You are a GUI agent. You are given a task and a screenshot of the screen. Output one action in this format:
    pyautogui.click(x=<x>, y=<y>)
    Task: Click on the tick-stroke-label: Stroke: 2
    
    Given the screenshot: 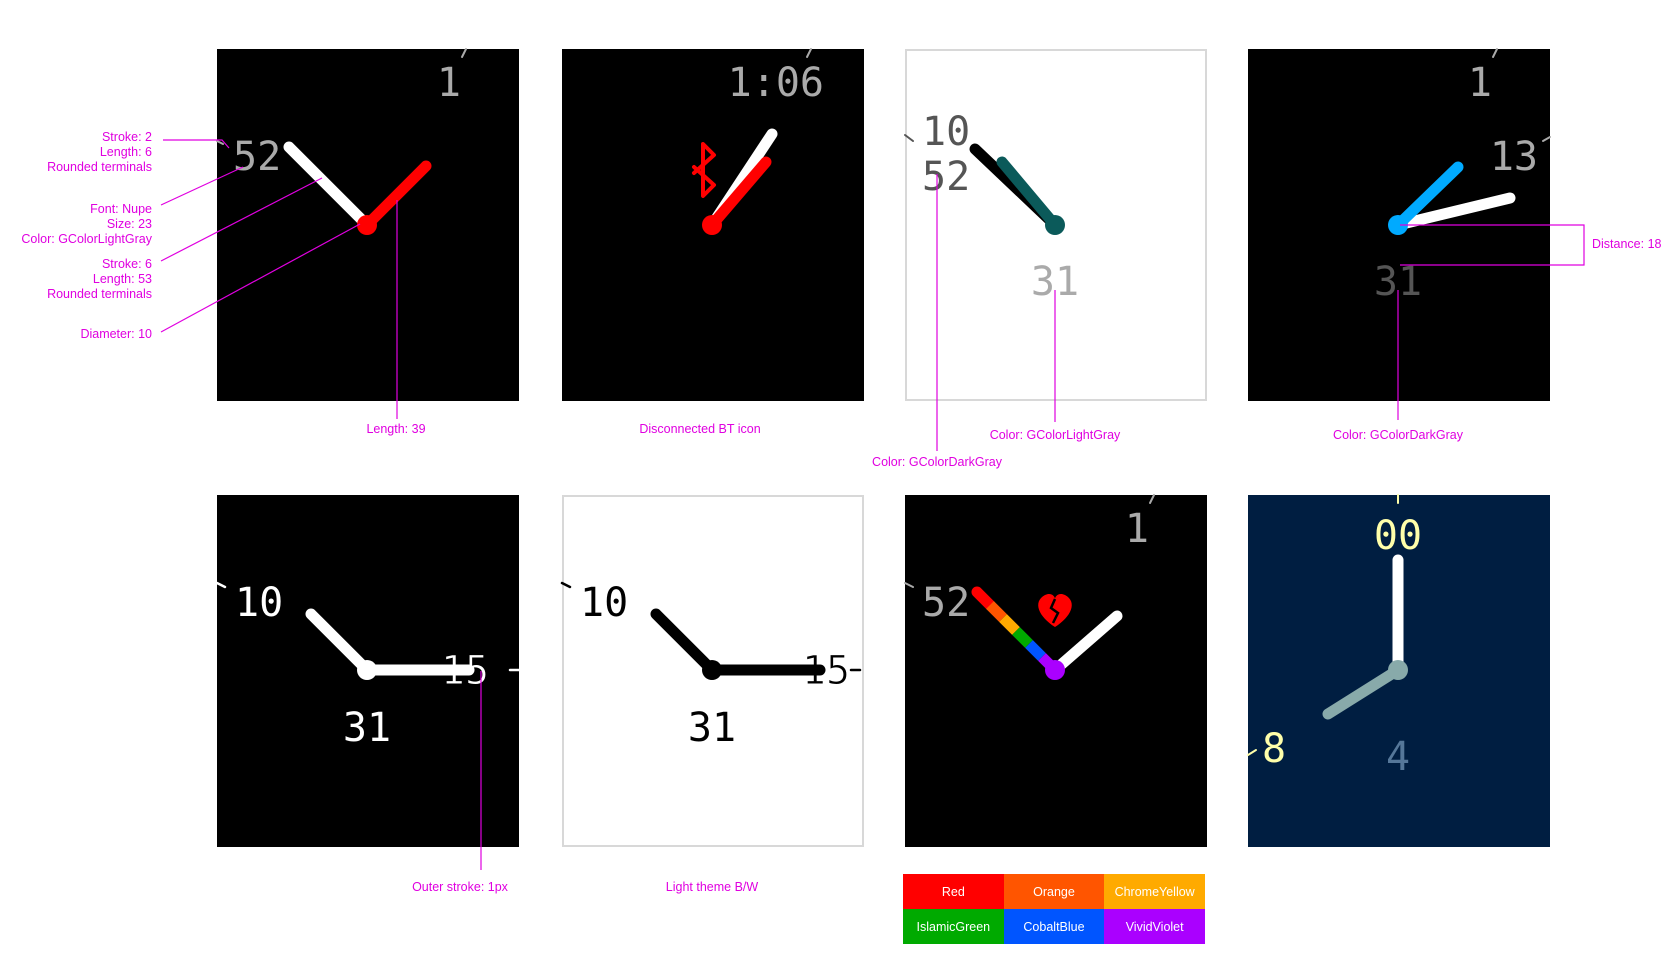 What is the action you would take?
    pyautogui.click(x=126, y=137)
    